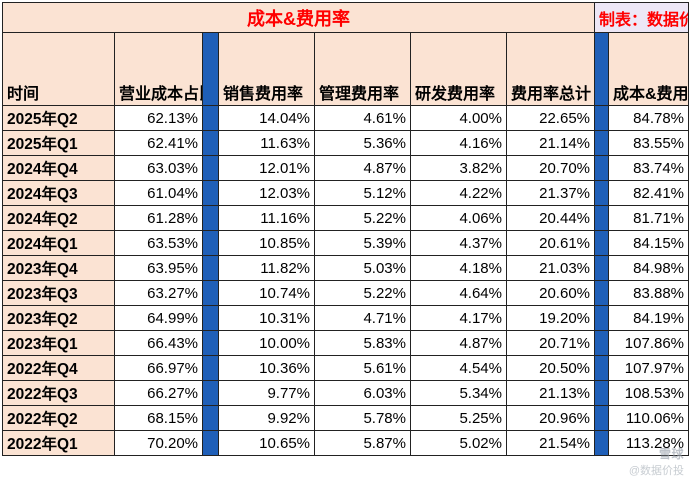  Describe the element at coordinates (58, 318) in the screenshot. I see `cell-period: 2023年Q2` at that location.